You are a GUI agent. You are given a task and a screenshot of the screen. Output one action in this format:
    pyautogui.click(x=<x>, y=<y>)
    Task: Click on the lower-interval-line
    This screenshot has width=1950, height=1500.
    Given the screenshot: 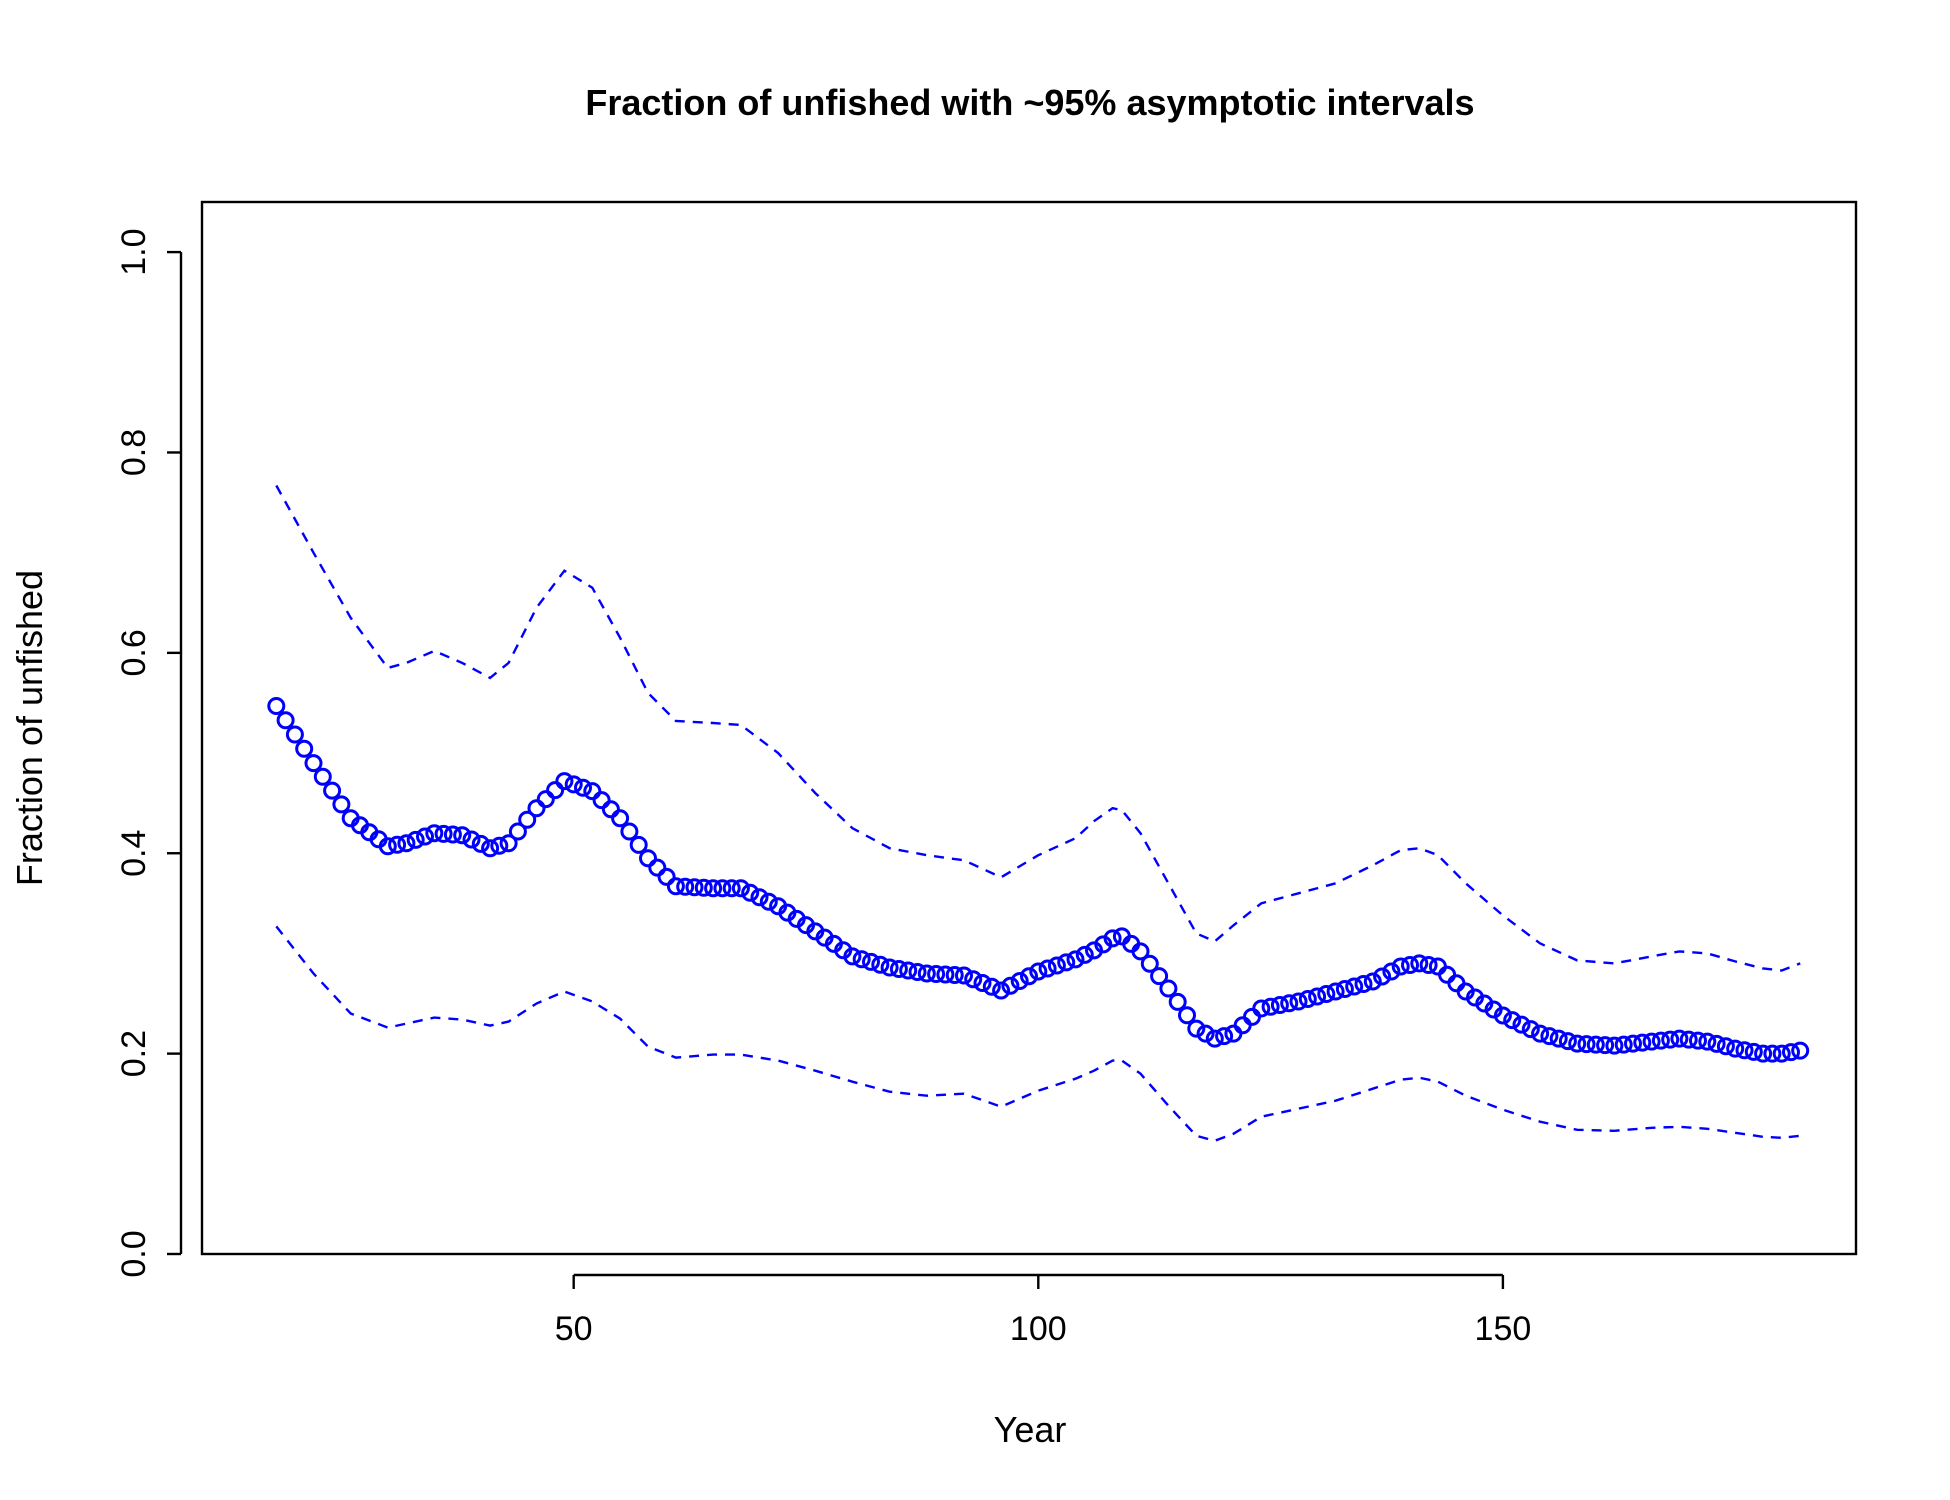 What is the action you would take?
    pyautogui.click(x=1038, y=1034)
    